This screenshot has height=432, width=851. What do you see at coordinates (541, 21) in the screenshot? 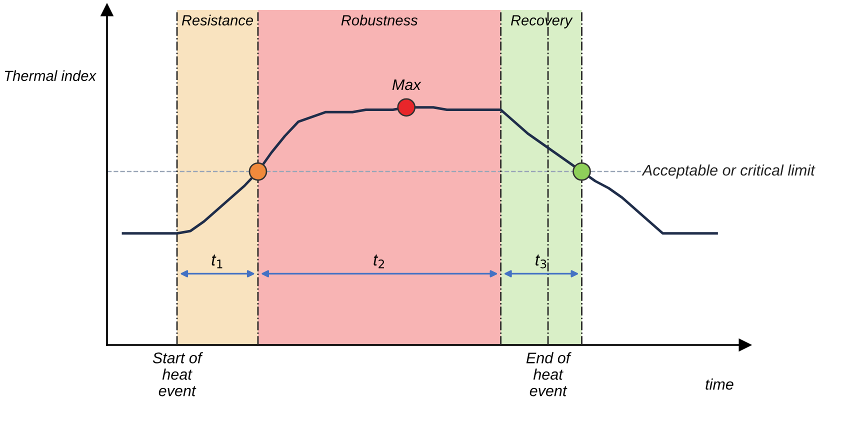
I see `text: Recovery` at bounding box center [541, 21].